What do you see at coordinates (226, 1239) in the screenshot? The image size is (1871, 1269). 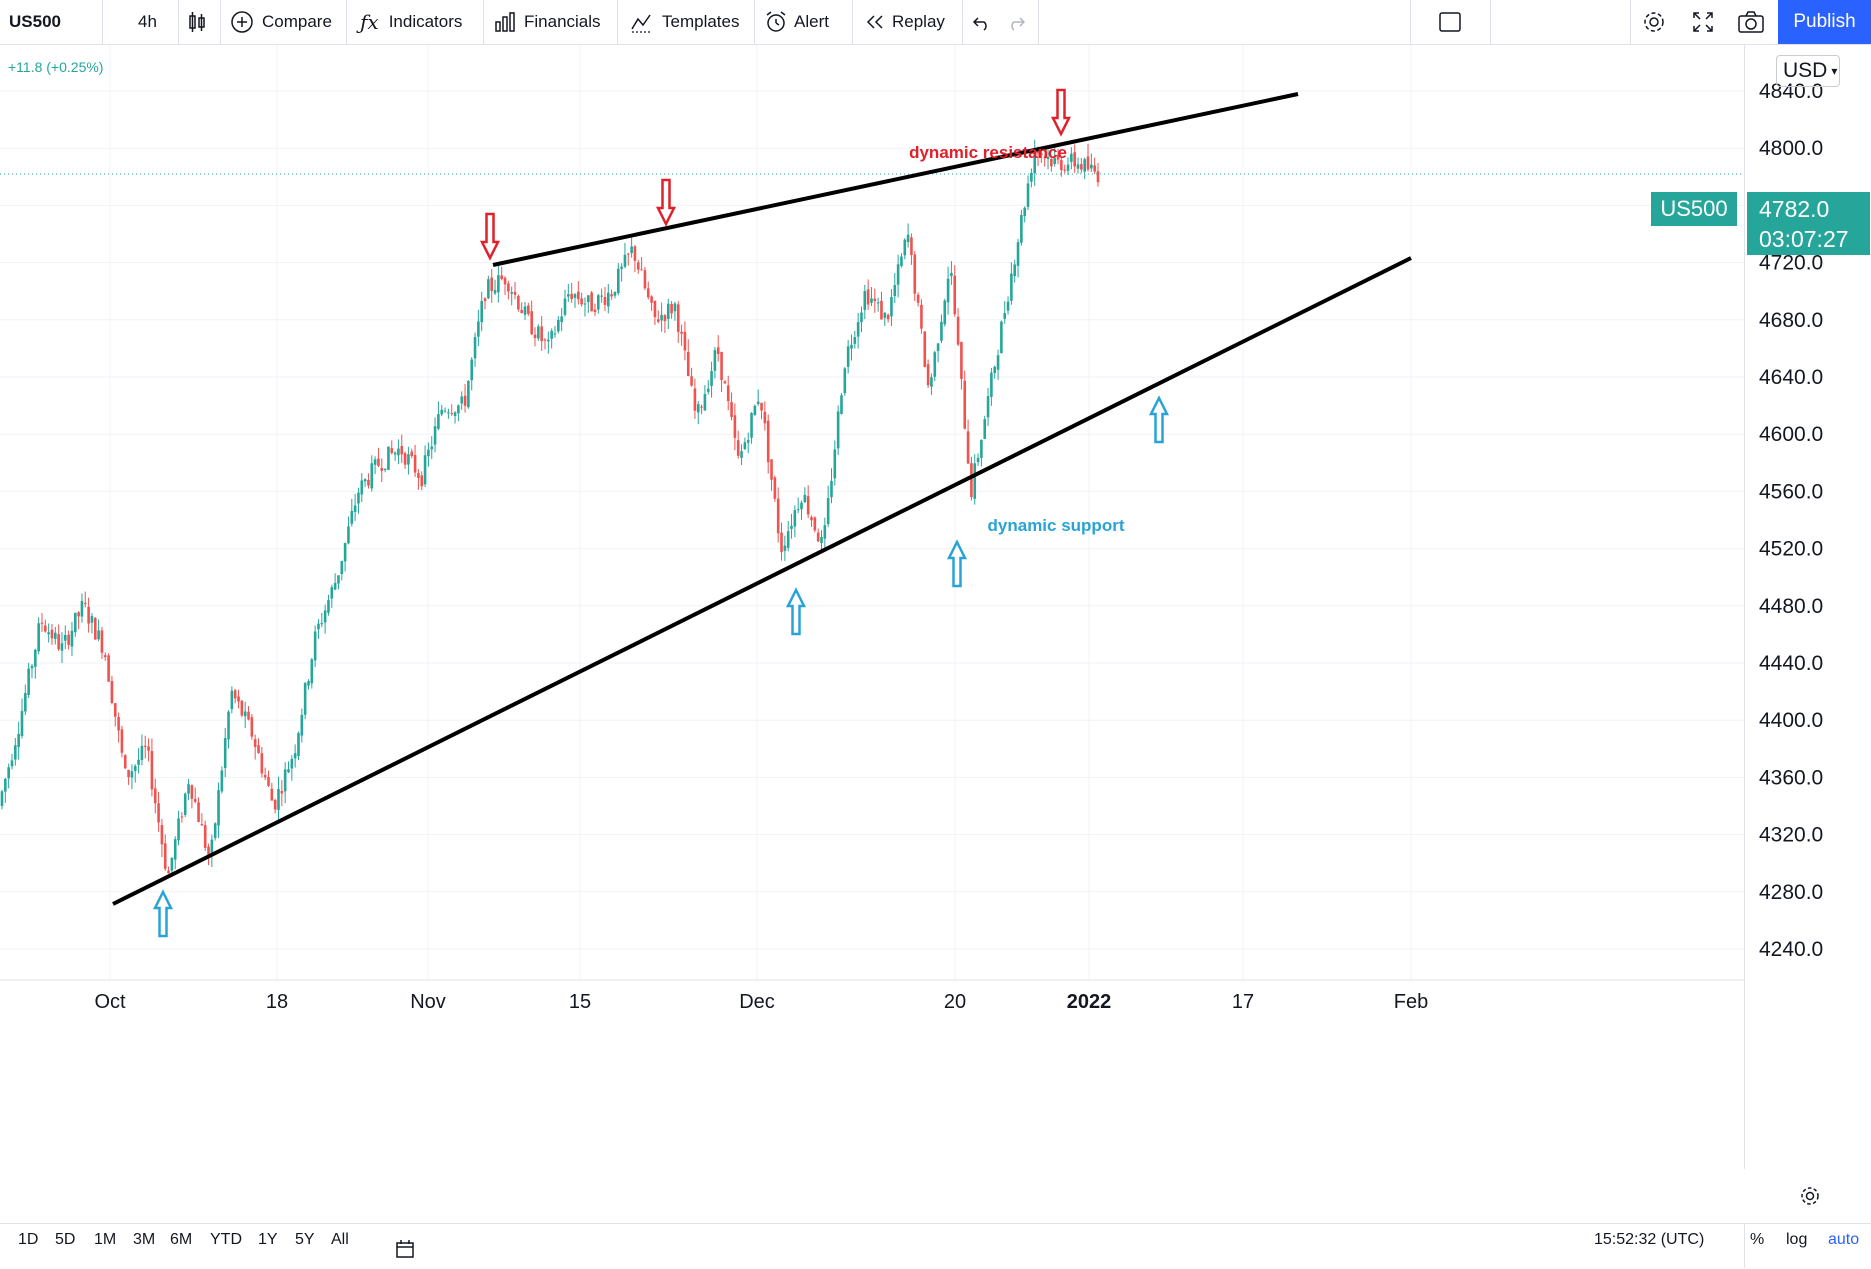 I see `range-button-ytd: YTD` at bounding box center [226, 1239].